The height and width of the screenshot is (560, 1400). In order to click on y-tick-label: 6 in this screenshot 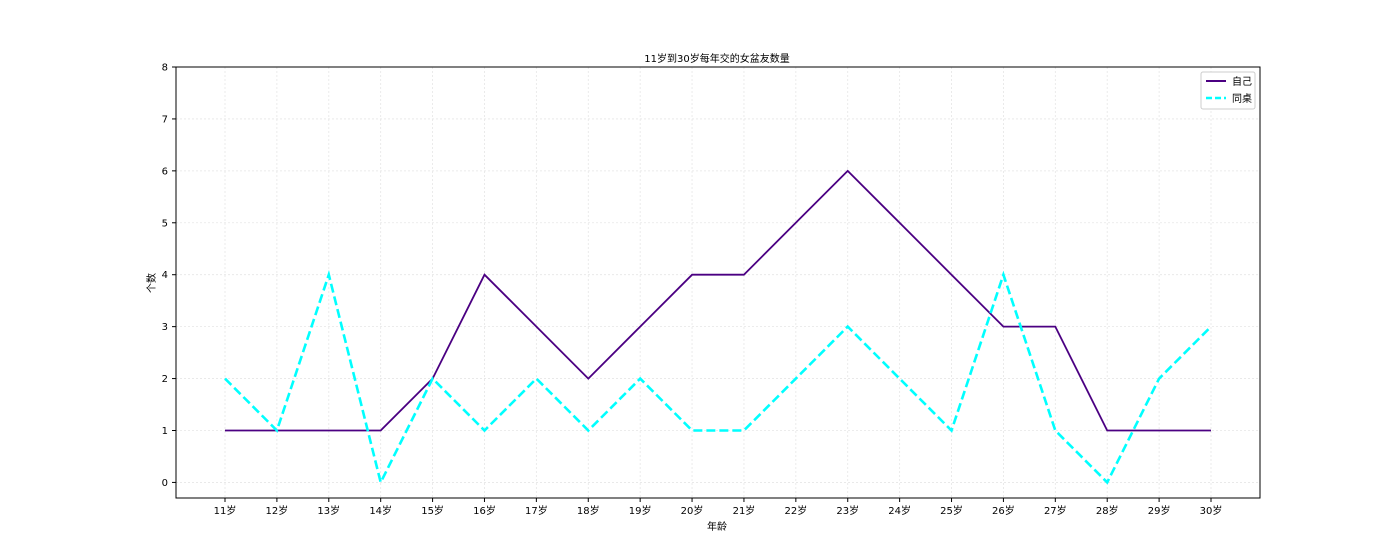, I will do `click(165, 171)`.